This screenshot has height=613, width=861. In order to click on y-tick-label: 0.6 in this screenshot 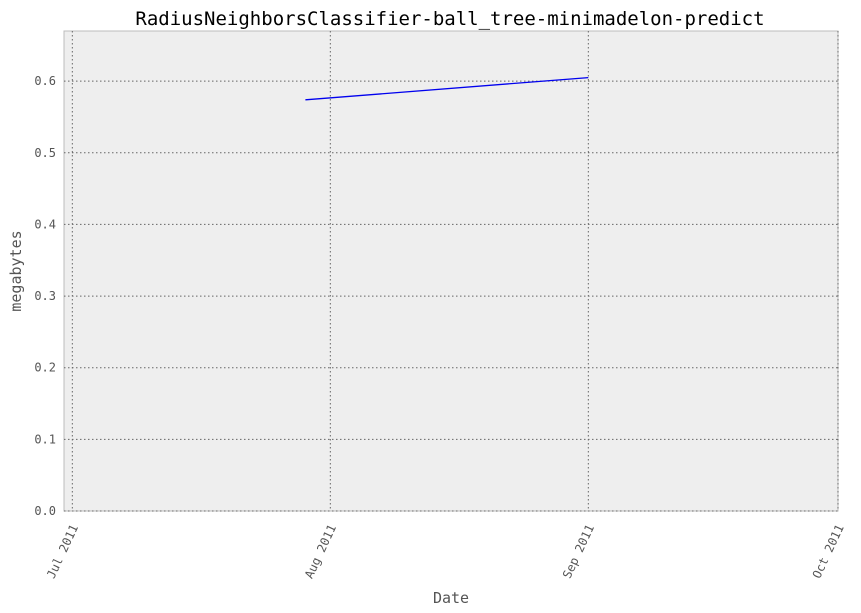, I will do `click(45, 81)`.